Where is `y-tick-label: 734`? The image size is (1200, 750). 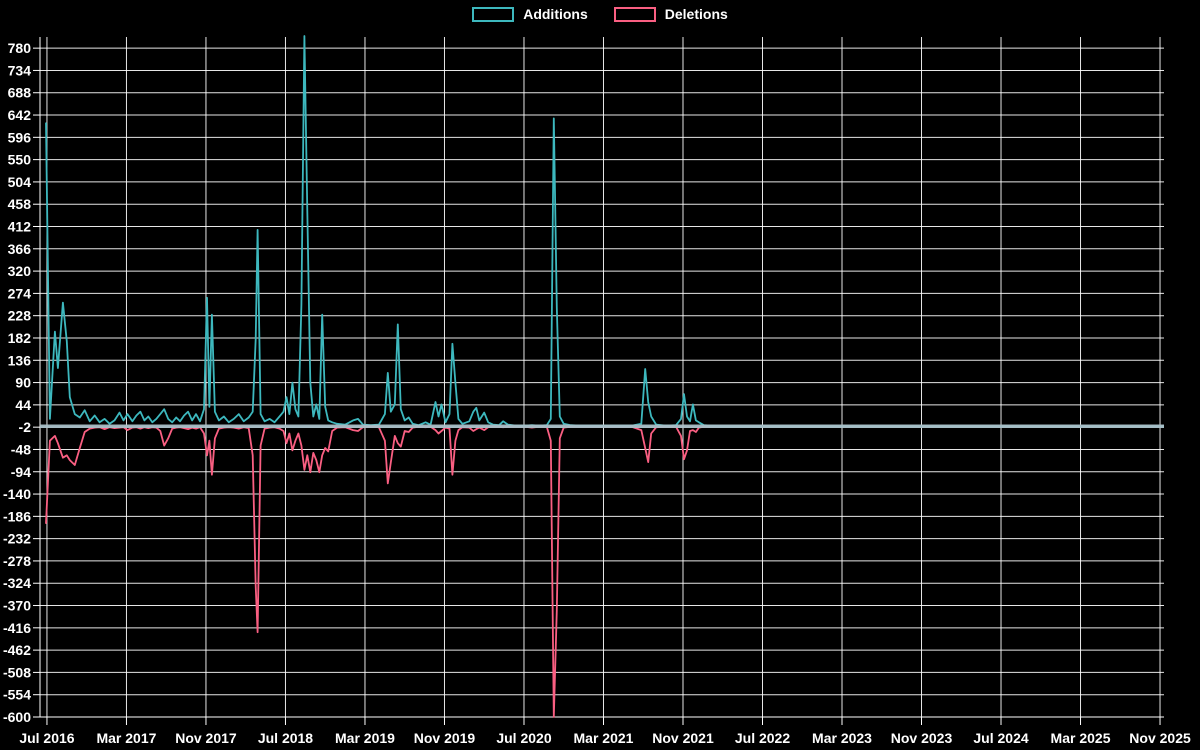
y-tick-label: 734 is located at coordinates (20, 70).